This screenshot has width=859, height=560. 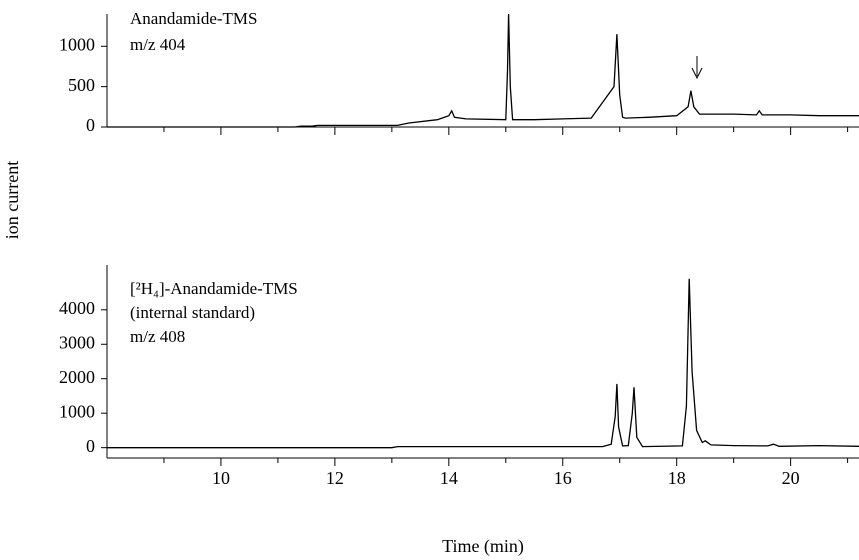 I want to click on y-axis-label: ion current, so click(x=12, y=200).